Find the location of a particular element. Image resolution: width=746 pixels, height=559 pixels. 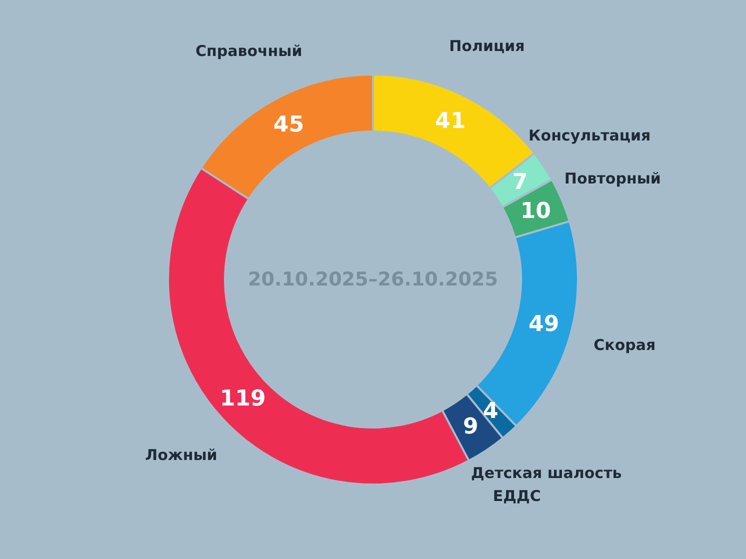

data-label: 45 is located at coordinates (288, 125).